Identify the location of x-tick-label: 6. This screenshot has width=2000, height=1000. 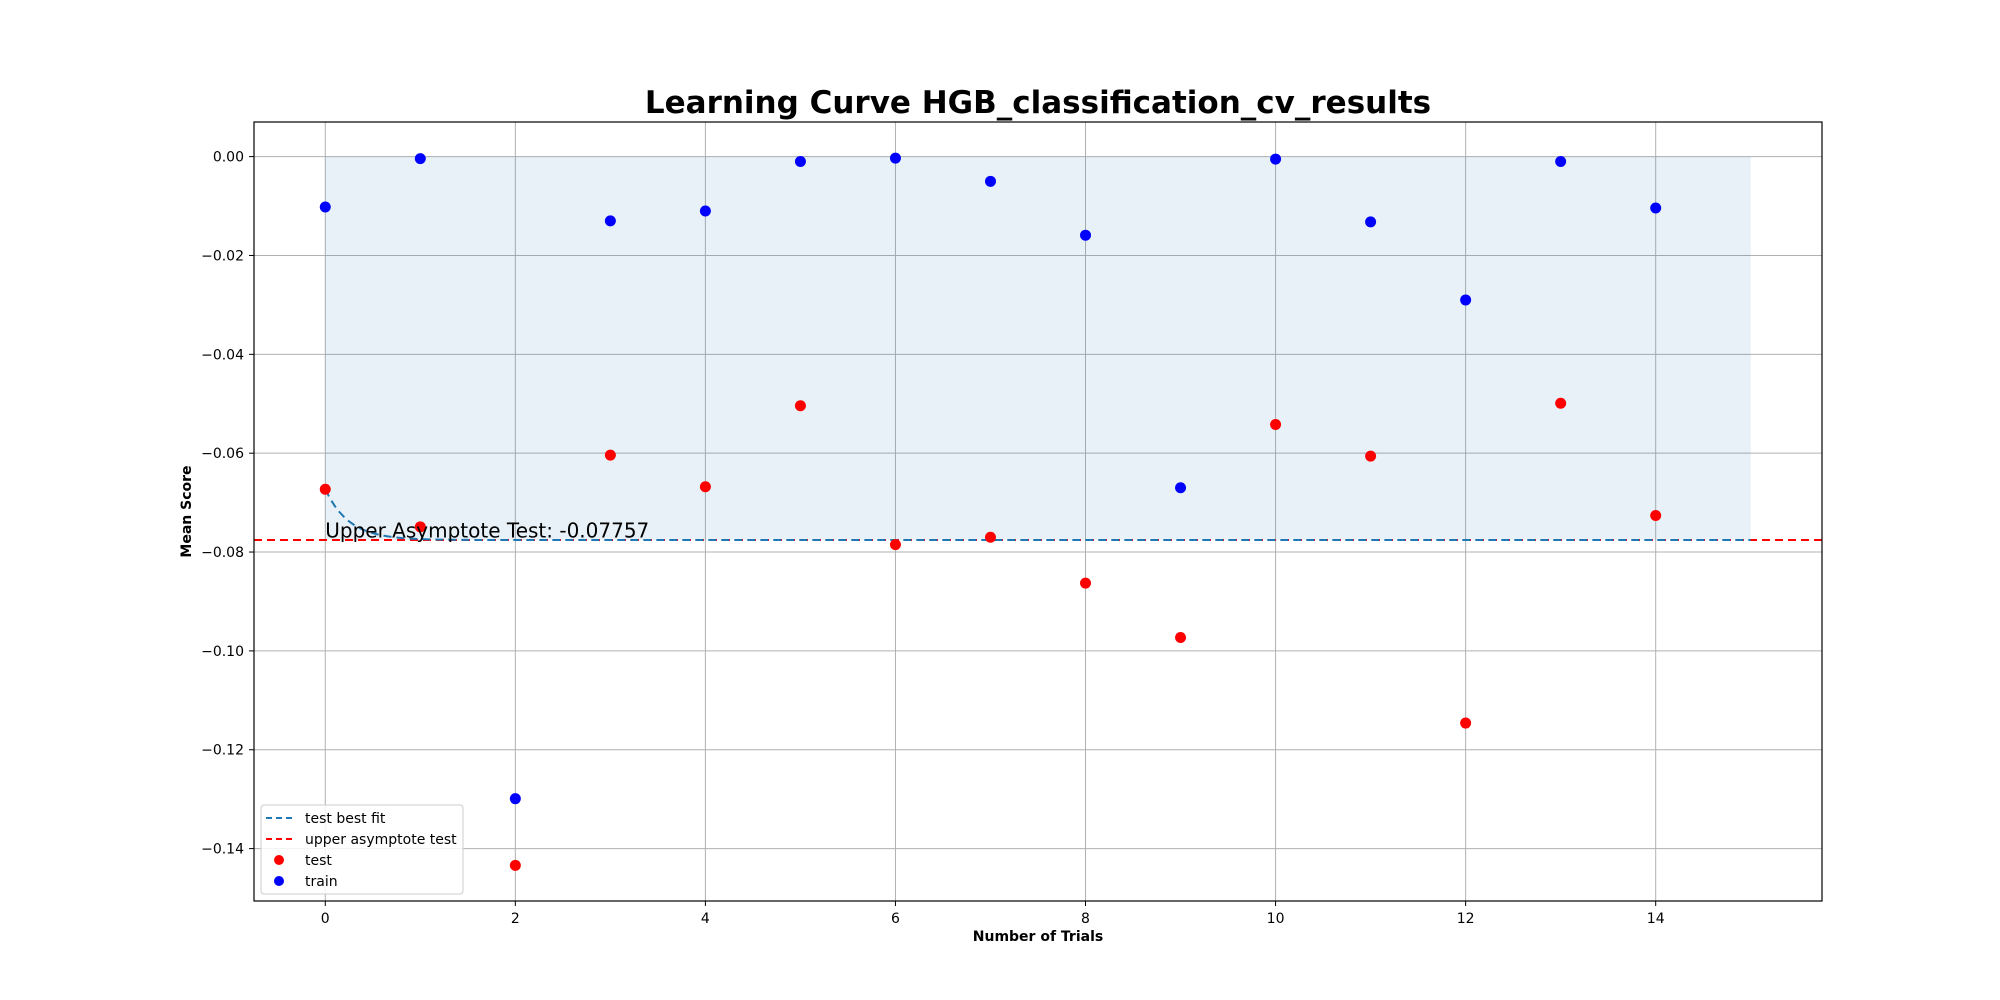
(895, 919).